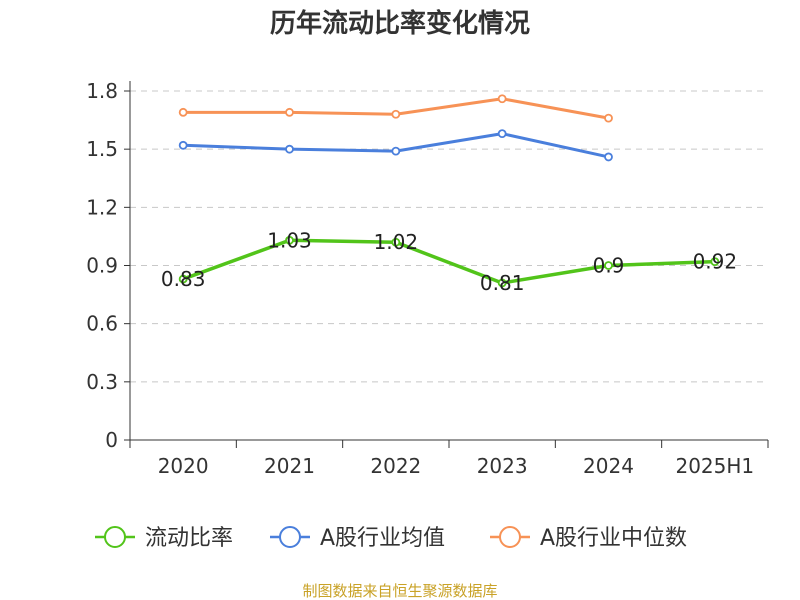 The width and height of the screenshot is (800, 600). Describe the element at coordinates (502, 466) in the screenshot. I see `x-tick-label: 2023` at that location.